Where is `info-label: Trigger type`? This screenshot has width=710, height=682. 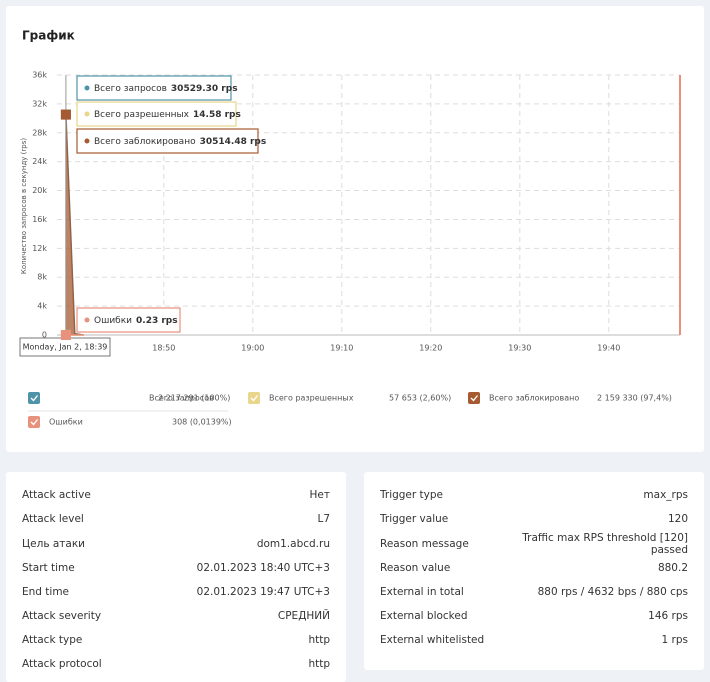
info-label: Trigger type is located at coordinates (411, 495).